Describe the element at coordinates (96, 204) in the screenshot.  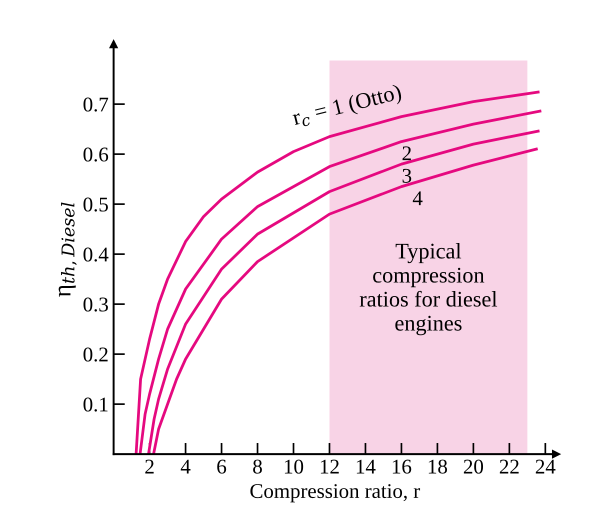
I see `y-tick-label: 0.5` at that location.